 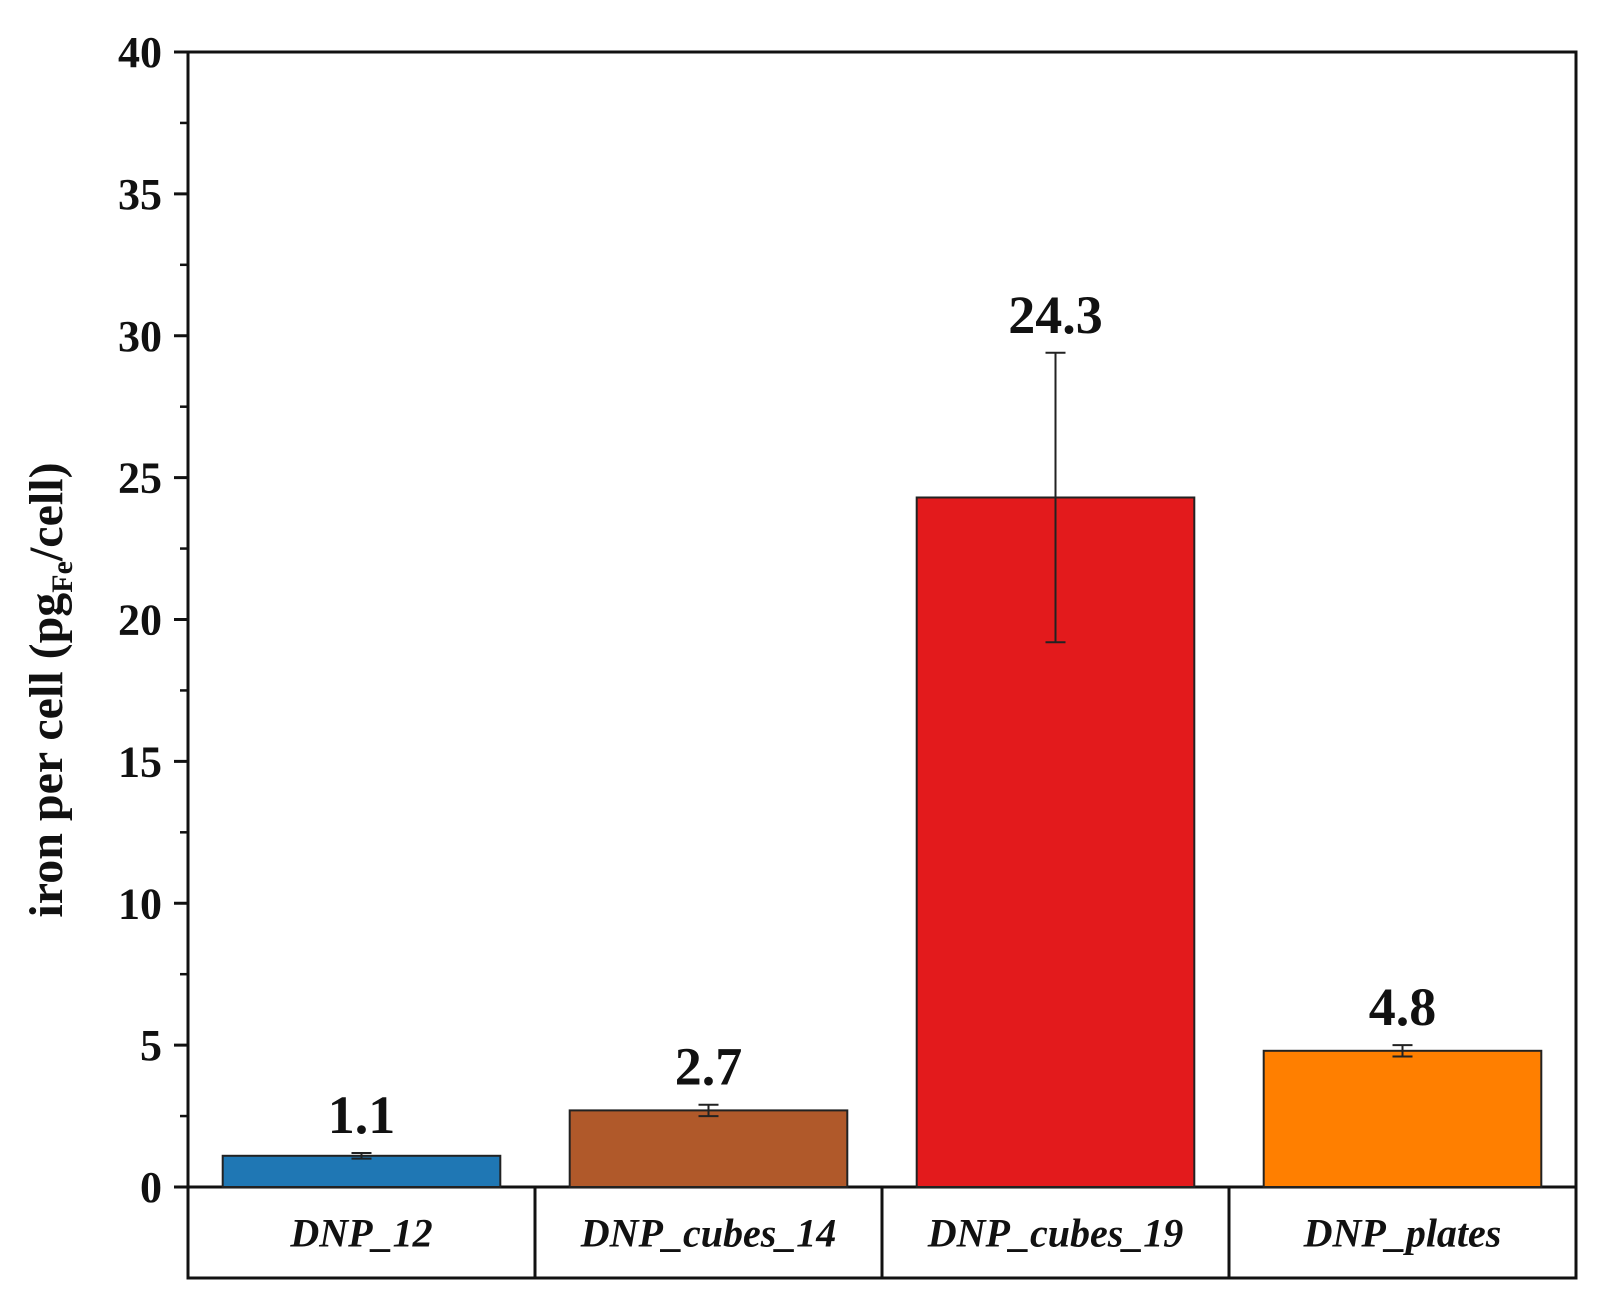 What do you see at coordinates (895, 1232) in the screenshot?
I see `category-table: DNP_12 DNP_cubes_14 DNP_cubes_19 DNP_plates` at bounding box center [895, 1232].